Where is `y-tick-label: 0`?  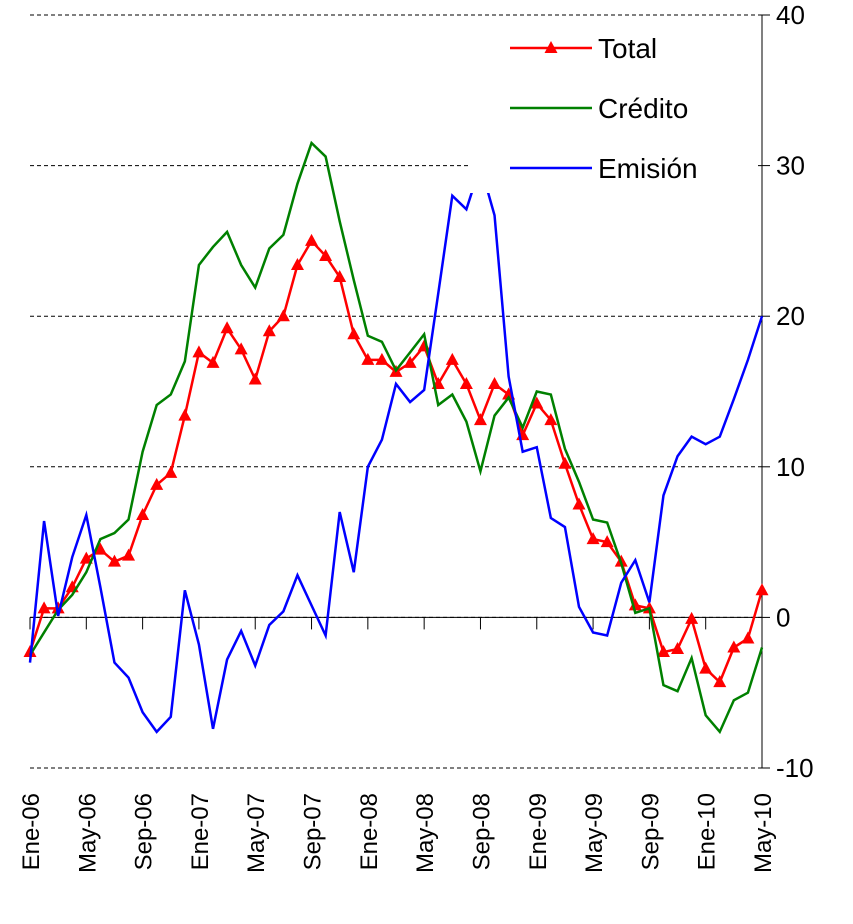 y-tick-label: 0 is located at coordinates (783, 617).